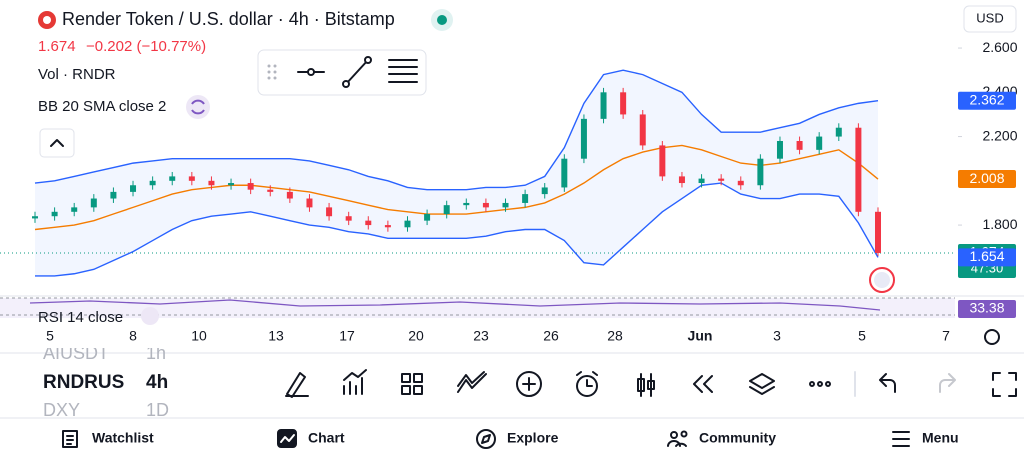 This screenshot has width=1024, height=461. I want to click on symbol-picker: AIUSDT RNDRUS DXY, so click(83, 381).